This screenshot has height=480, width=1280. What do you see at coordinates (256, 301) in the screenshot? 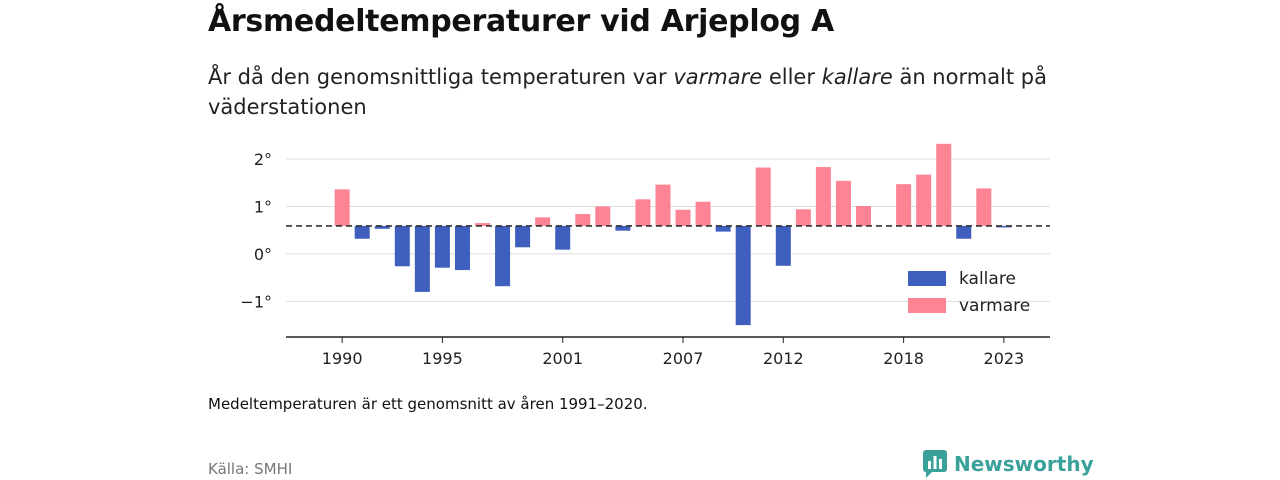
I see `y-tick-label: −1°` at bounding box center [256, 301].